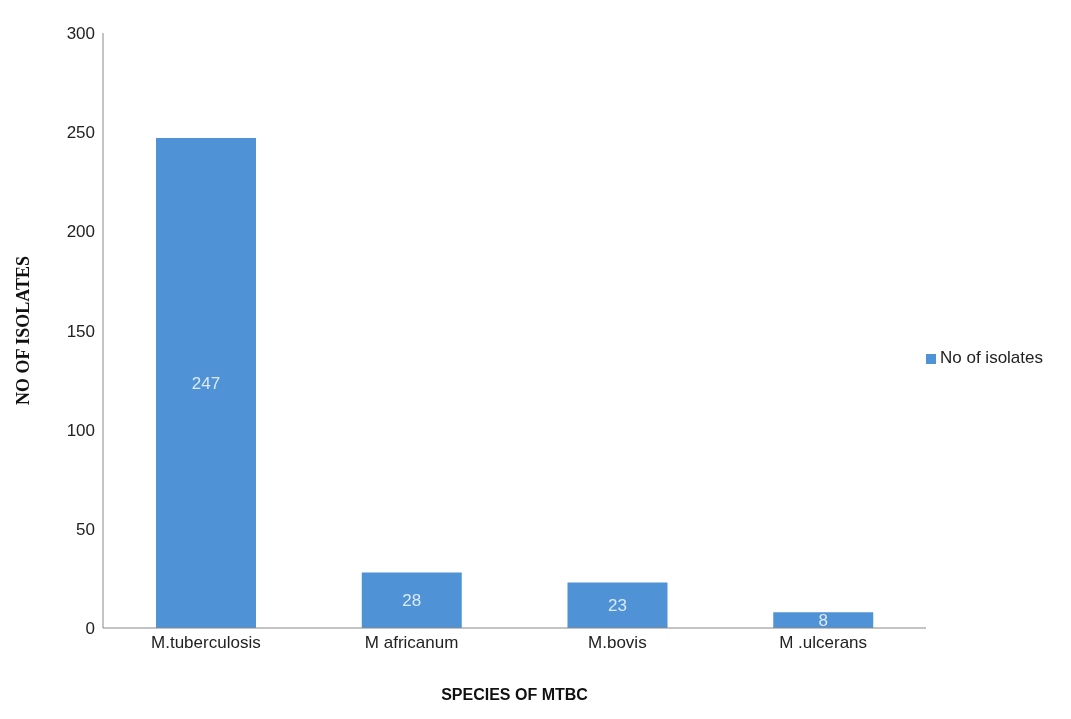  I want to click on y-tick-label: 200, so click(80, 232).